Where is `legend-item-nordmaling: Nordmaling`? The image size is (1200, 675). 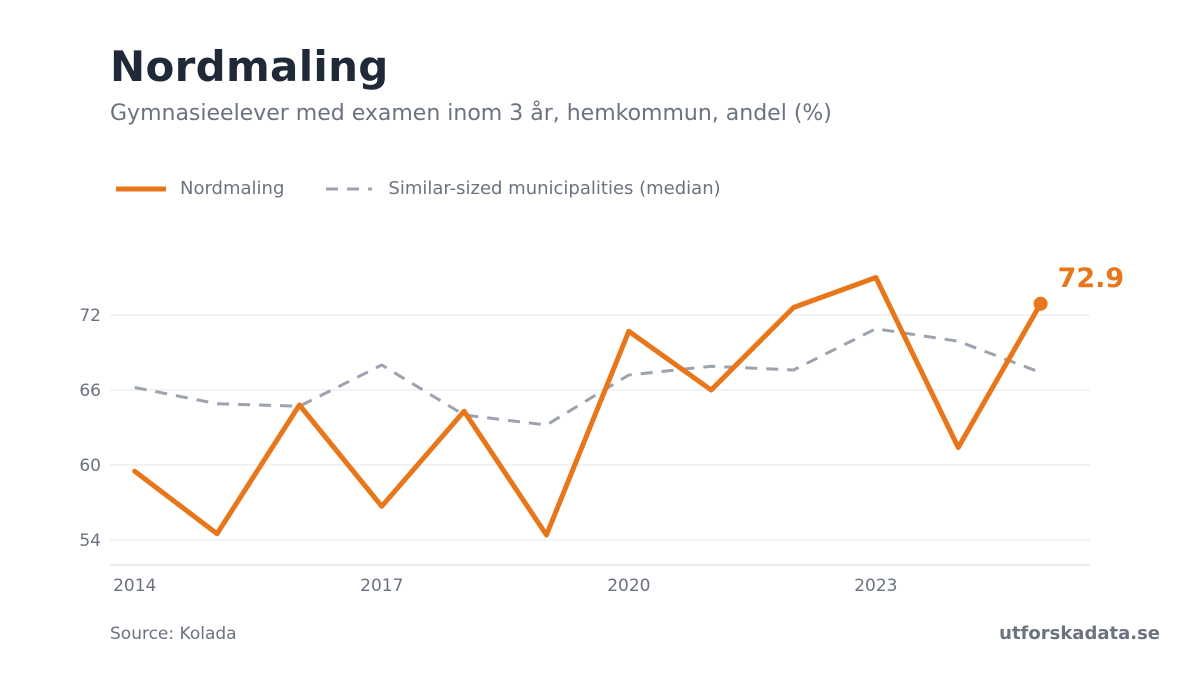
legend-item-nordmaling: Nordmaling is located at coordinates (200, 188).